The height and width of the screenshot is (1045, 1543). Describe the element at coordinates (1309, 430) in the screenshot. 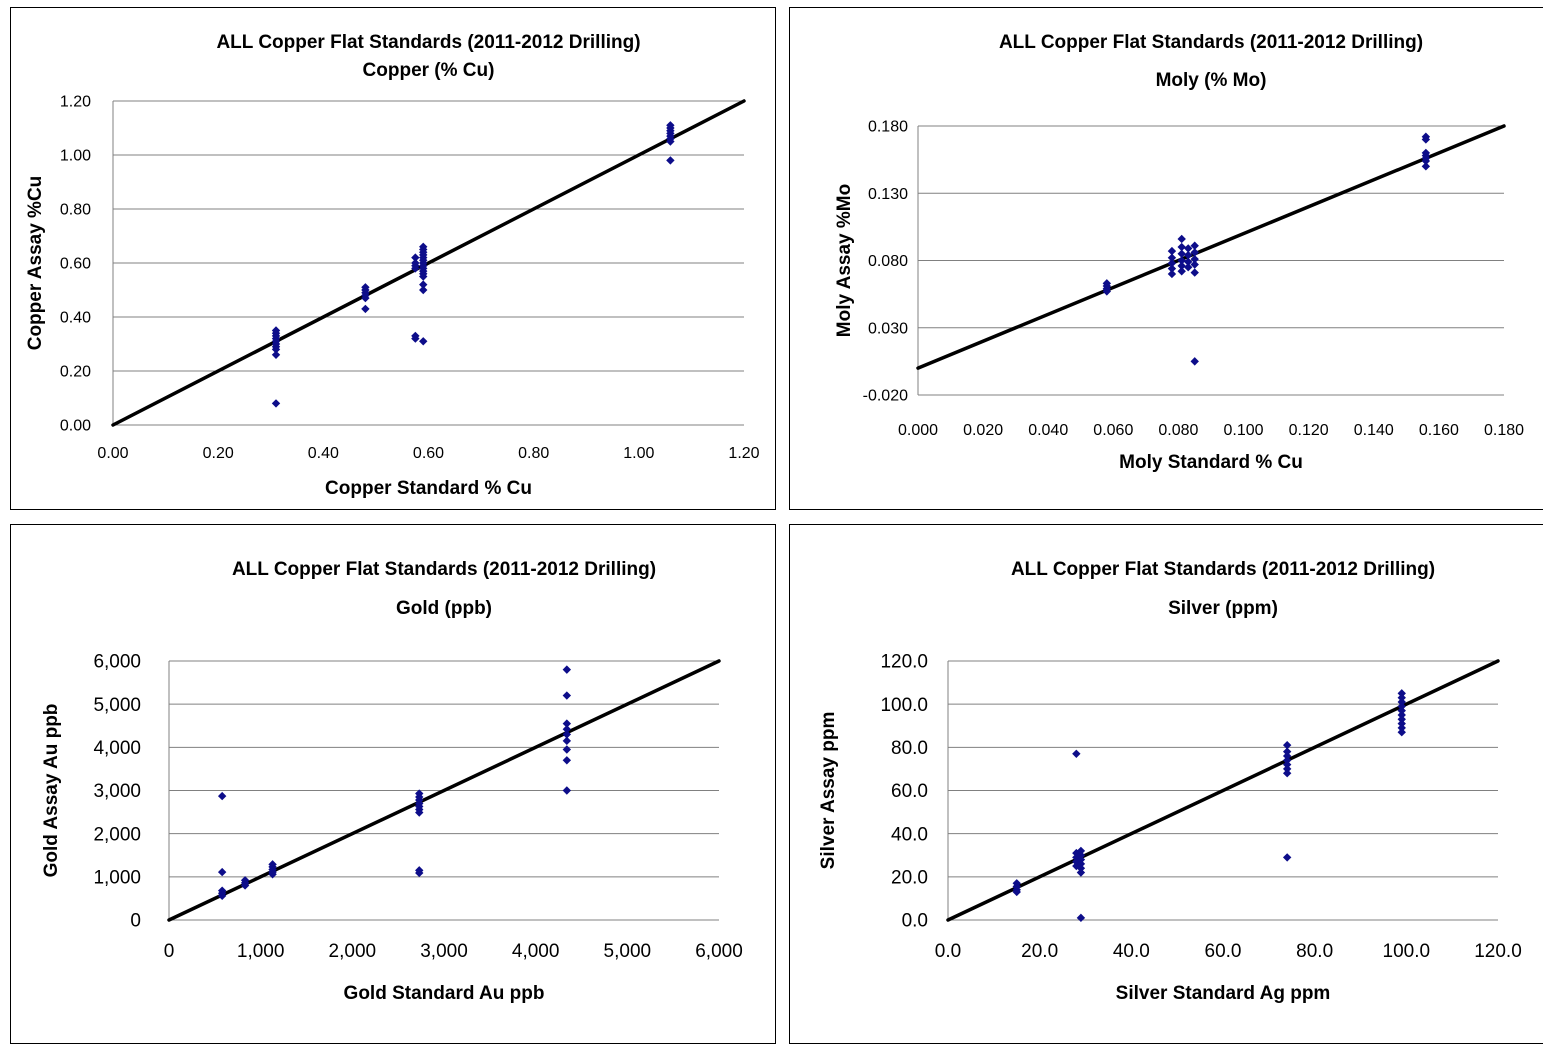

I see `x-tick-label: 0.120` at that location.